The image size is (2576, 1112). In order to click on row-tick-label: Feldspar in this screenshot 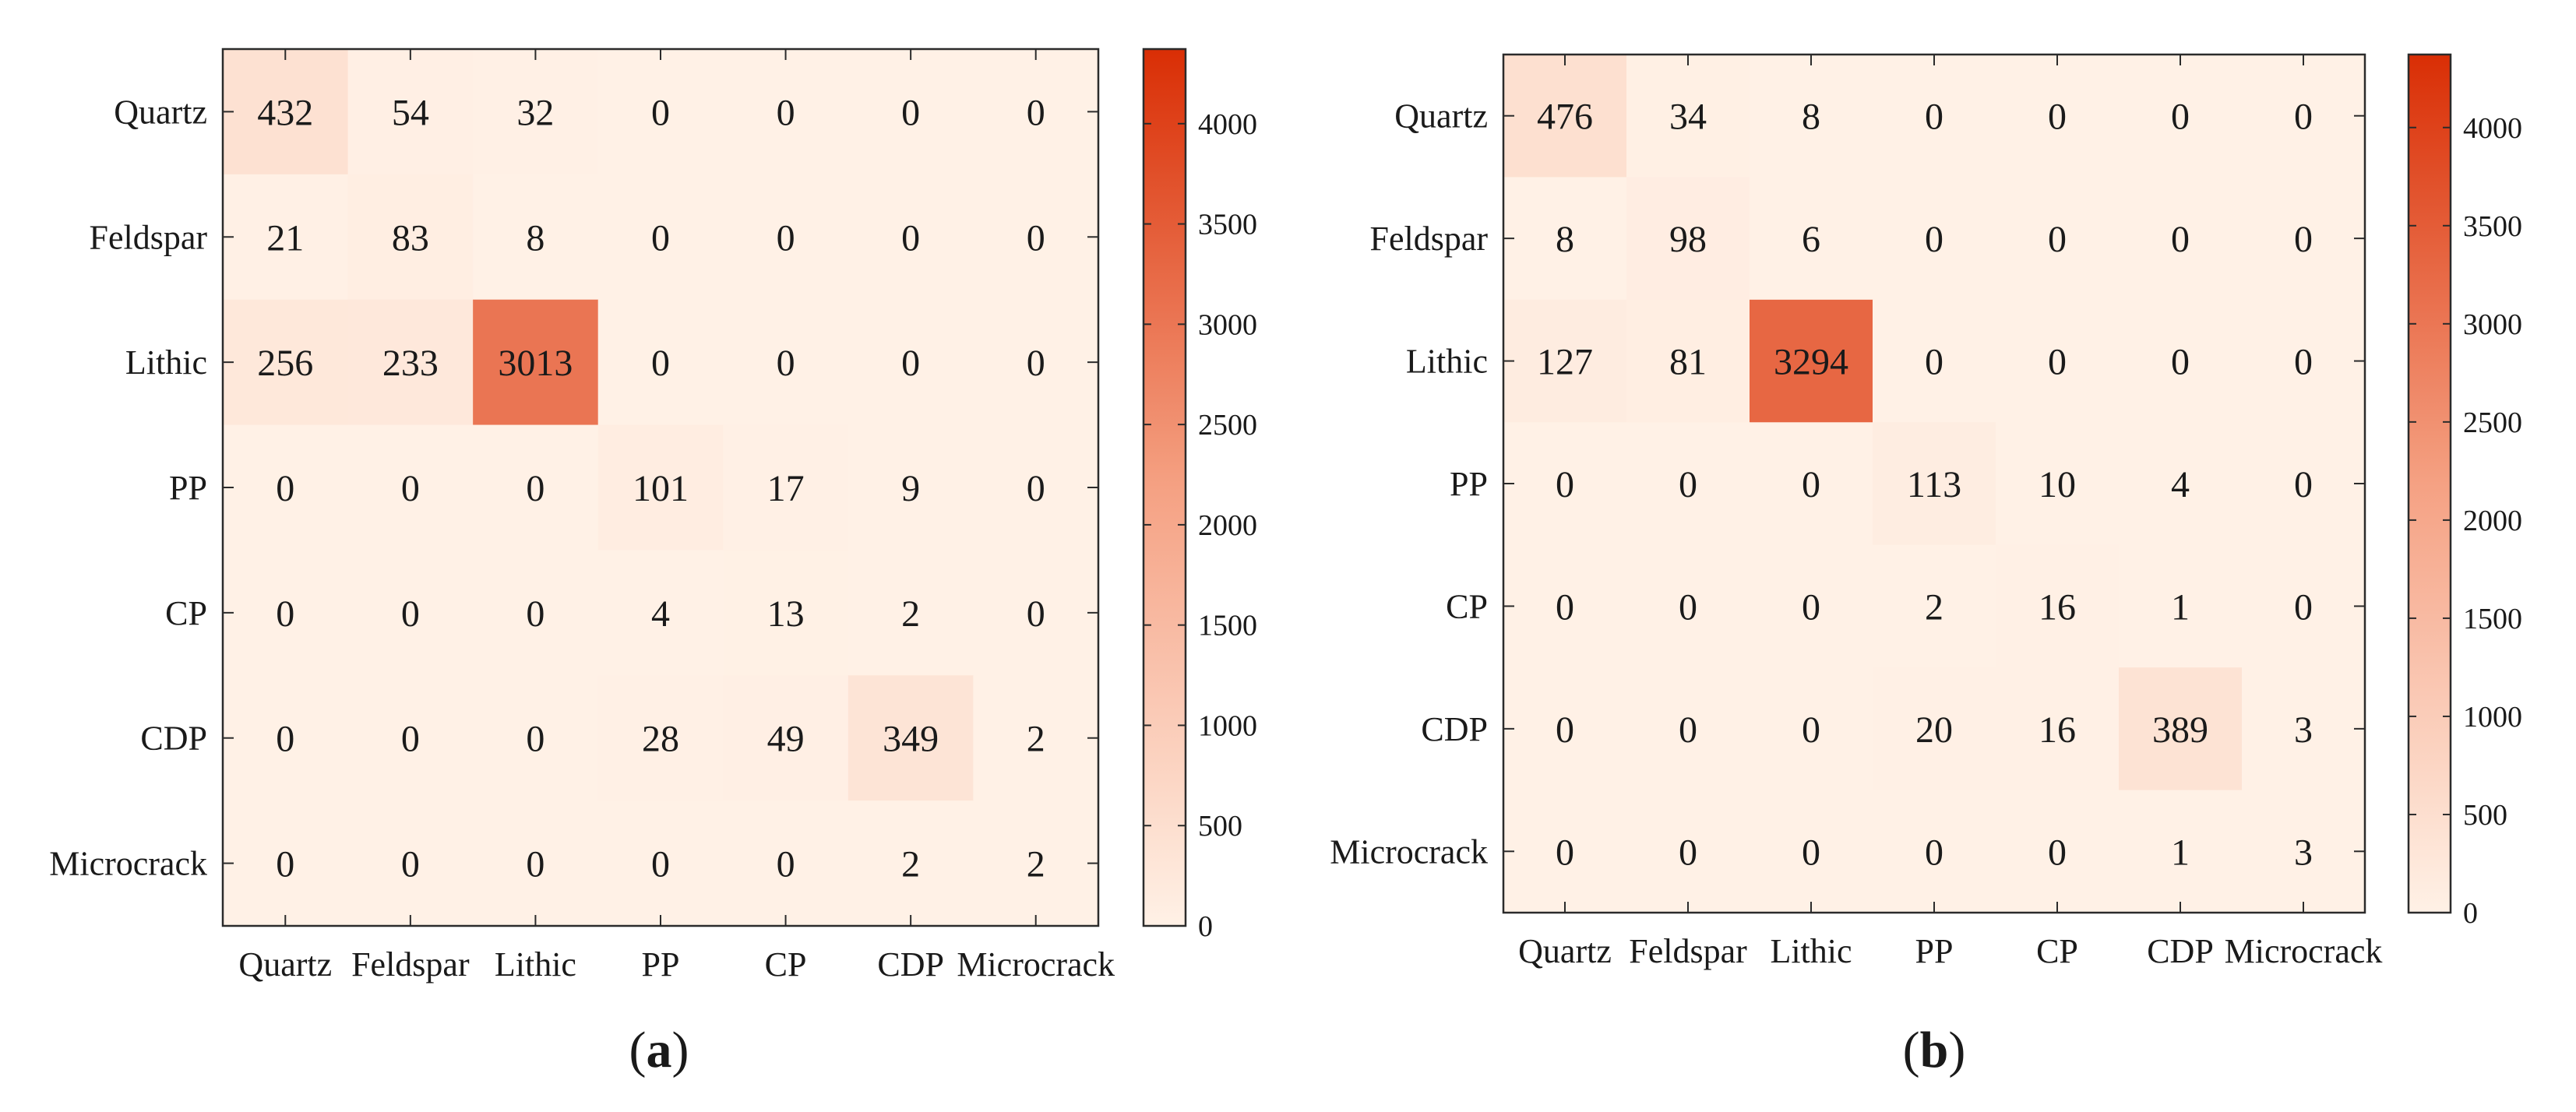, I will do `click(1429, 239)`.